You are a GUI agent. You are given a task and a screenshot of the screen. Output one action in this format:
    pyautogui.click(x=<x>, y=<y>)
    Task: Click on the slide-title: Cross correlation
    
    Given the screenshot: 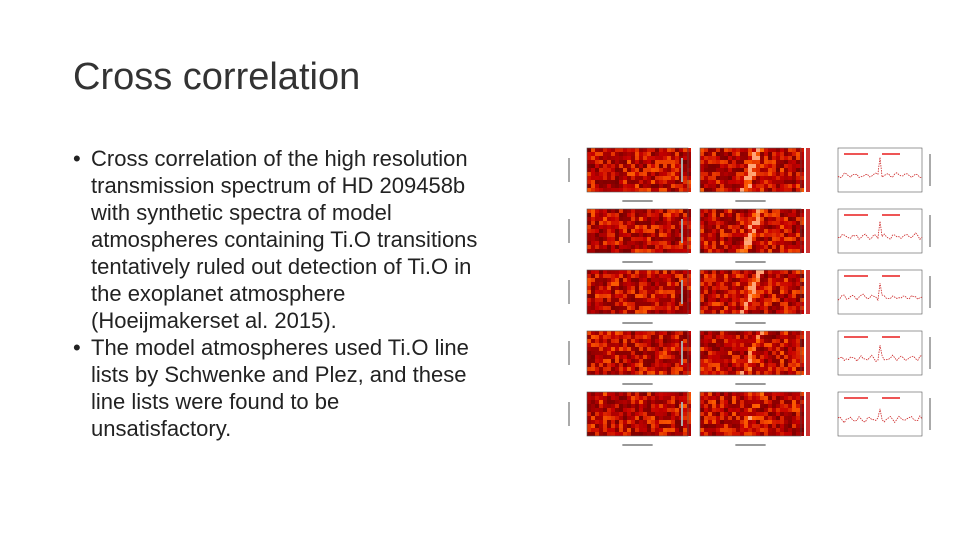 What is the action you would take?
    pyautogui.click(x=217, y=77)
    